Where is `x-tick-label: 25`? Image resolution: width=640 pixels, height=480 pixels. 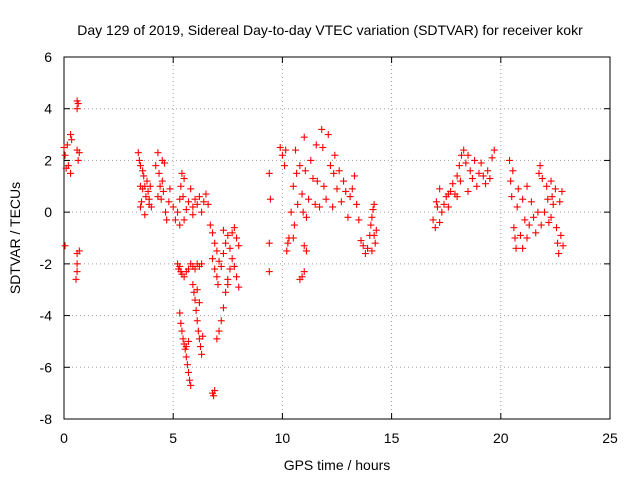 x-tick-label: 25 is located at coordinates (610, 438).